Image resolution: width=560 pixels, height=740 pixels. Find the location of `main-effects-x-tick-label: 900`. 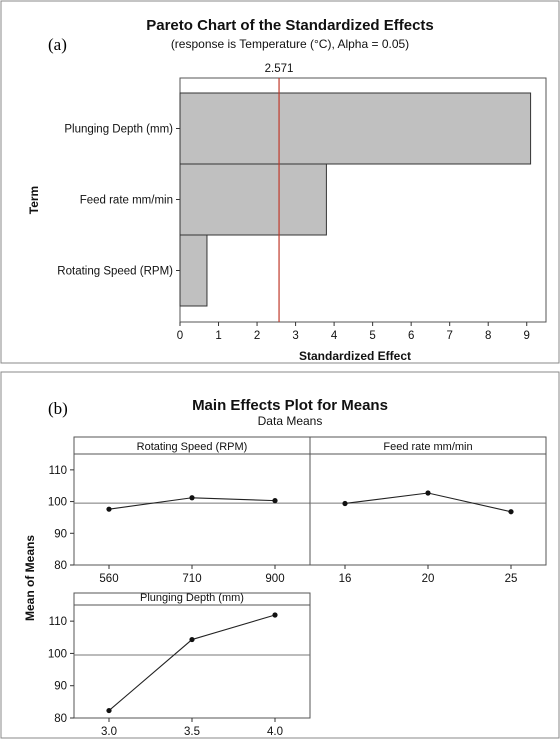

main-effects-x-tick-label: 900 is located at coordinates (274, 579).